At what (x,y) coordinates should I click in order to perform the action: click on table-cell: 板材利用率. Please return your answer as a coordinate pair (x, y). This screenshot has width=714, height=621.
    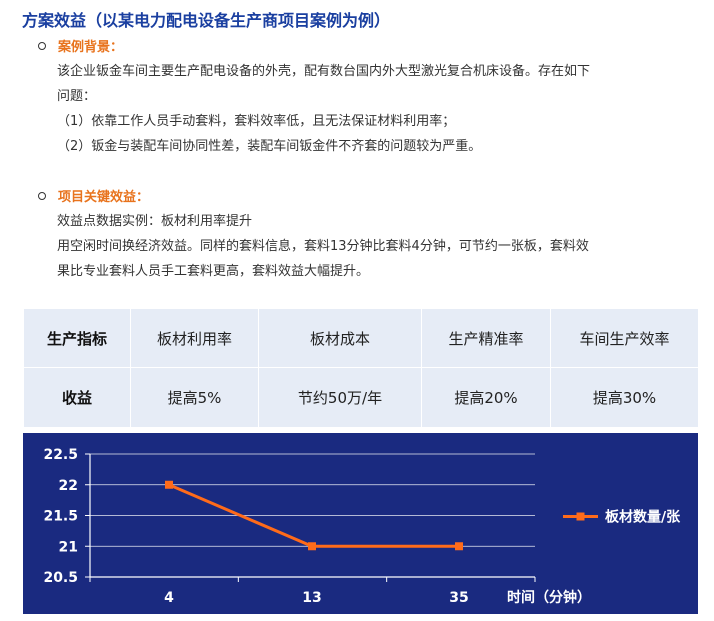
    Looking at the image, I should click on (194, 338).